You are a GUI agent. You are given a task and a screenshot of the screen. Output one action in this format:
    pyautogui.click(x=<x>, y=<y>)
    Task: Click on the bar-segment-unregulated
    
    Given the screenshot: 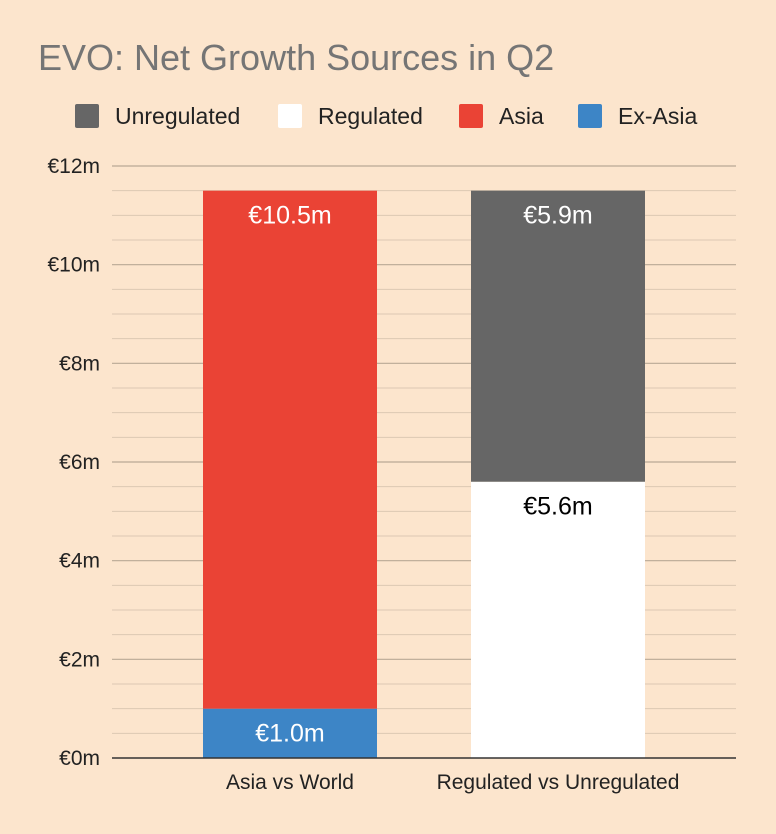 What is the action you would take?
    pyautogui.click(x=558, y=336)
    